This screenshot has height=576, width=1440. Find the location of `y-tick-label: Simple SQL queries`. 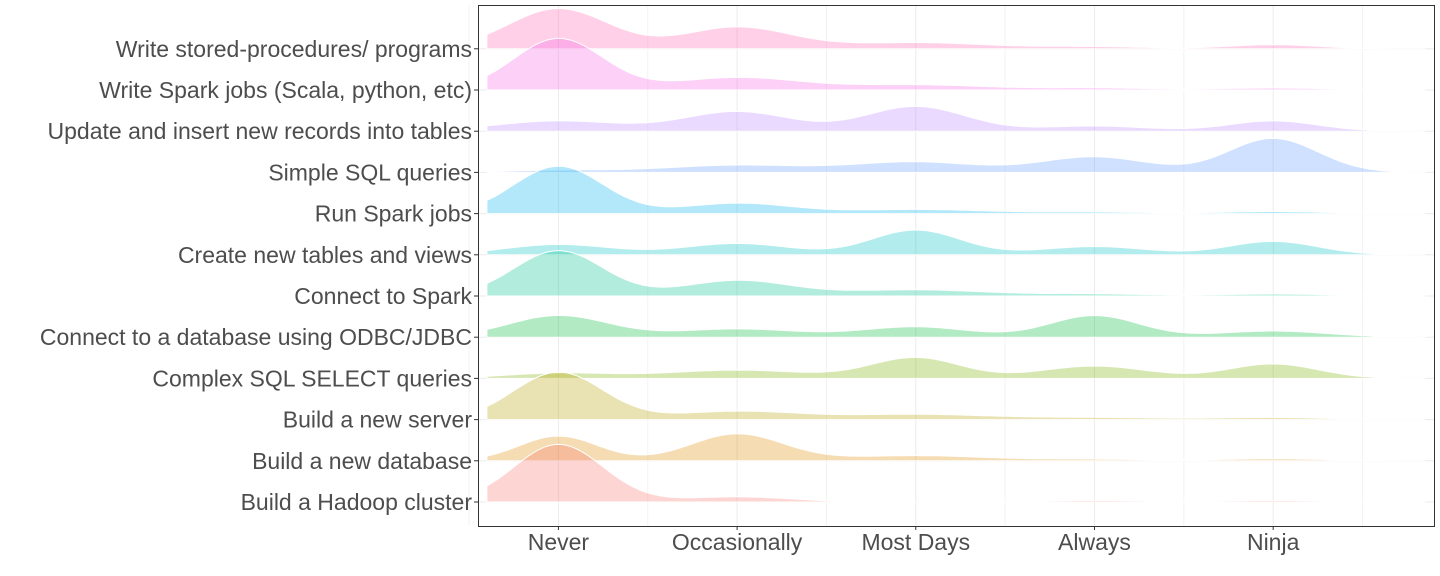

y-tick-label: Simple SQL queries is located at coordinates (370, 172).